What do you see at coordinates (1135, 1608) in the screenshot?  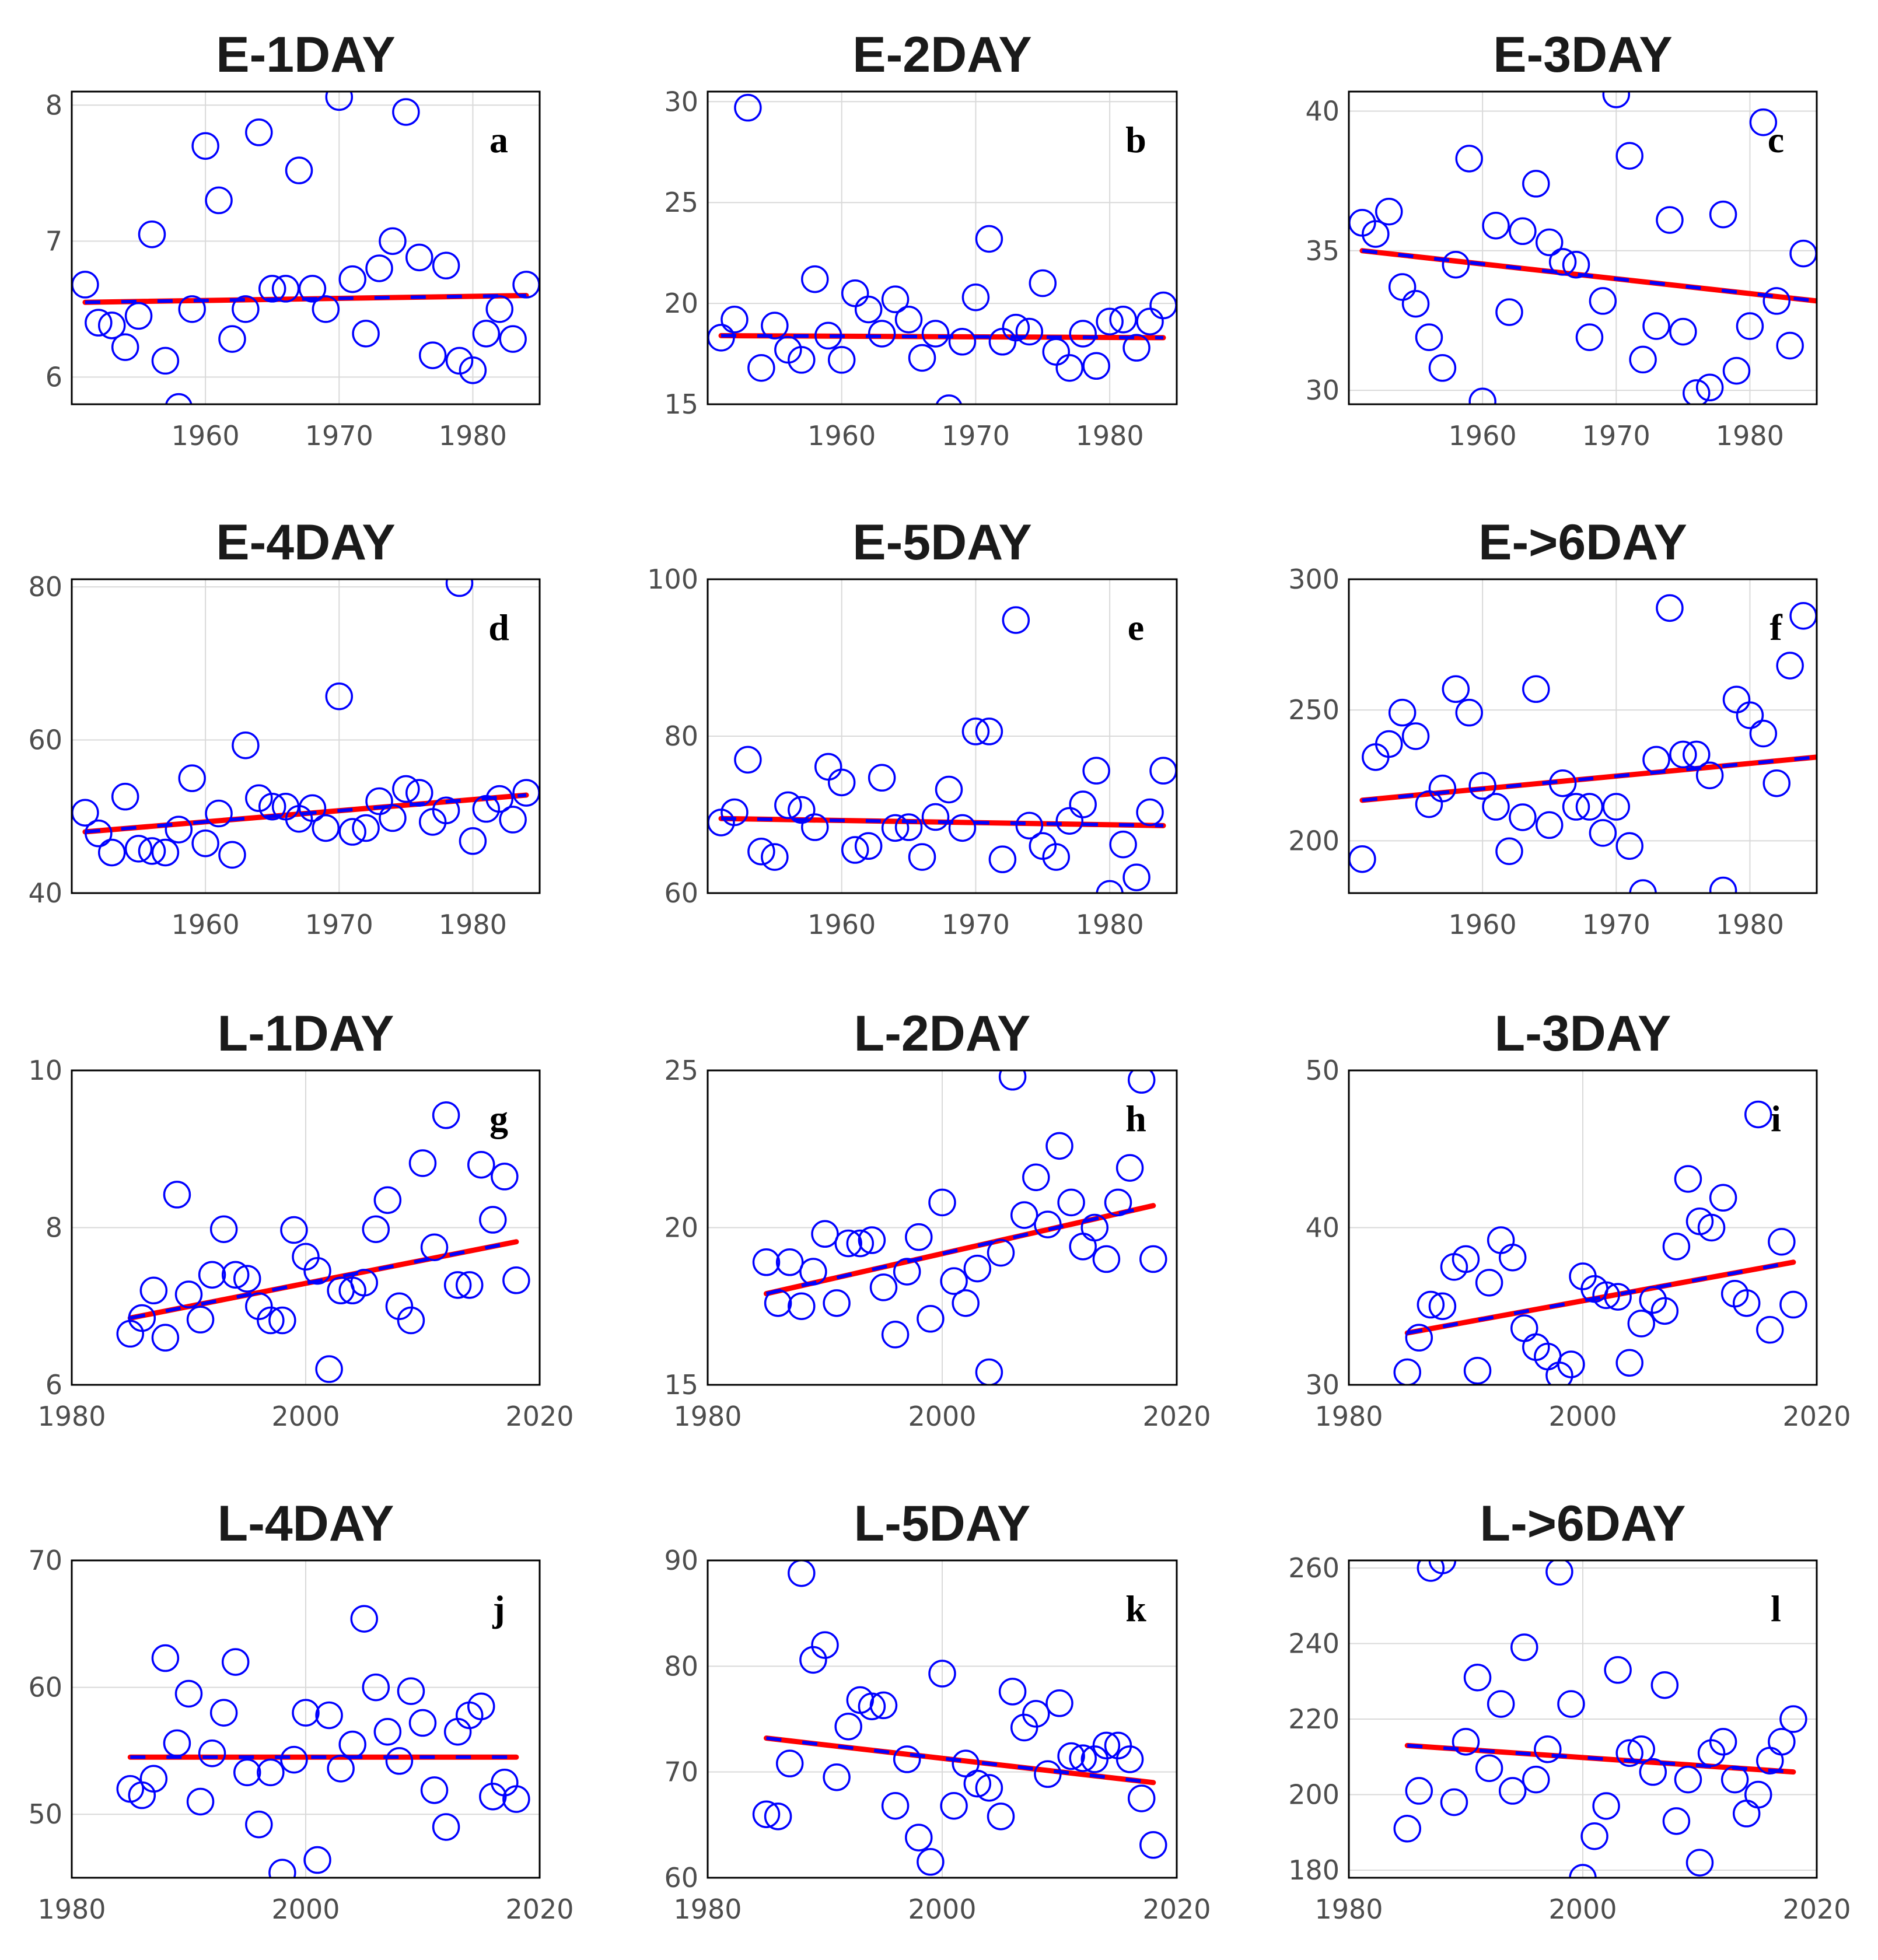 I see `panel-letter: k` at bounding box center [1135, 1608].